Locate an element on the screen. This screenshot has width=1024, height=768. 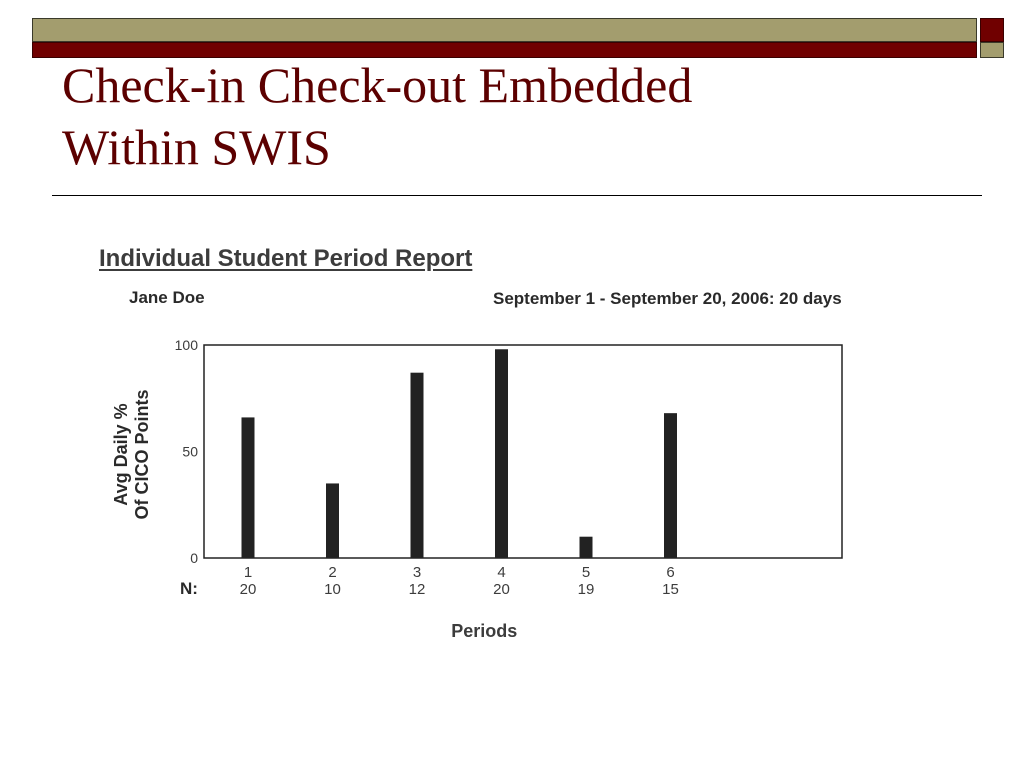
x-tick-label: 1 is located at coordinates (248, 572).